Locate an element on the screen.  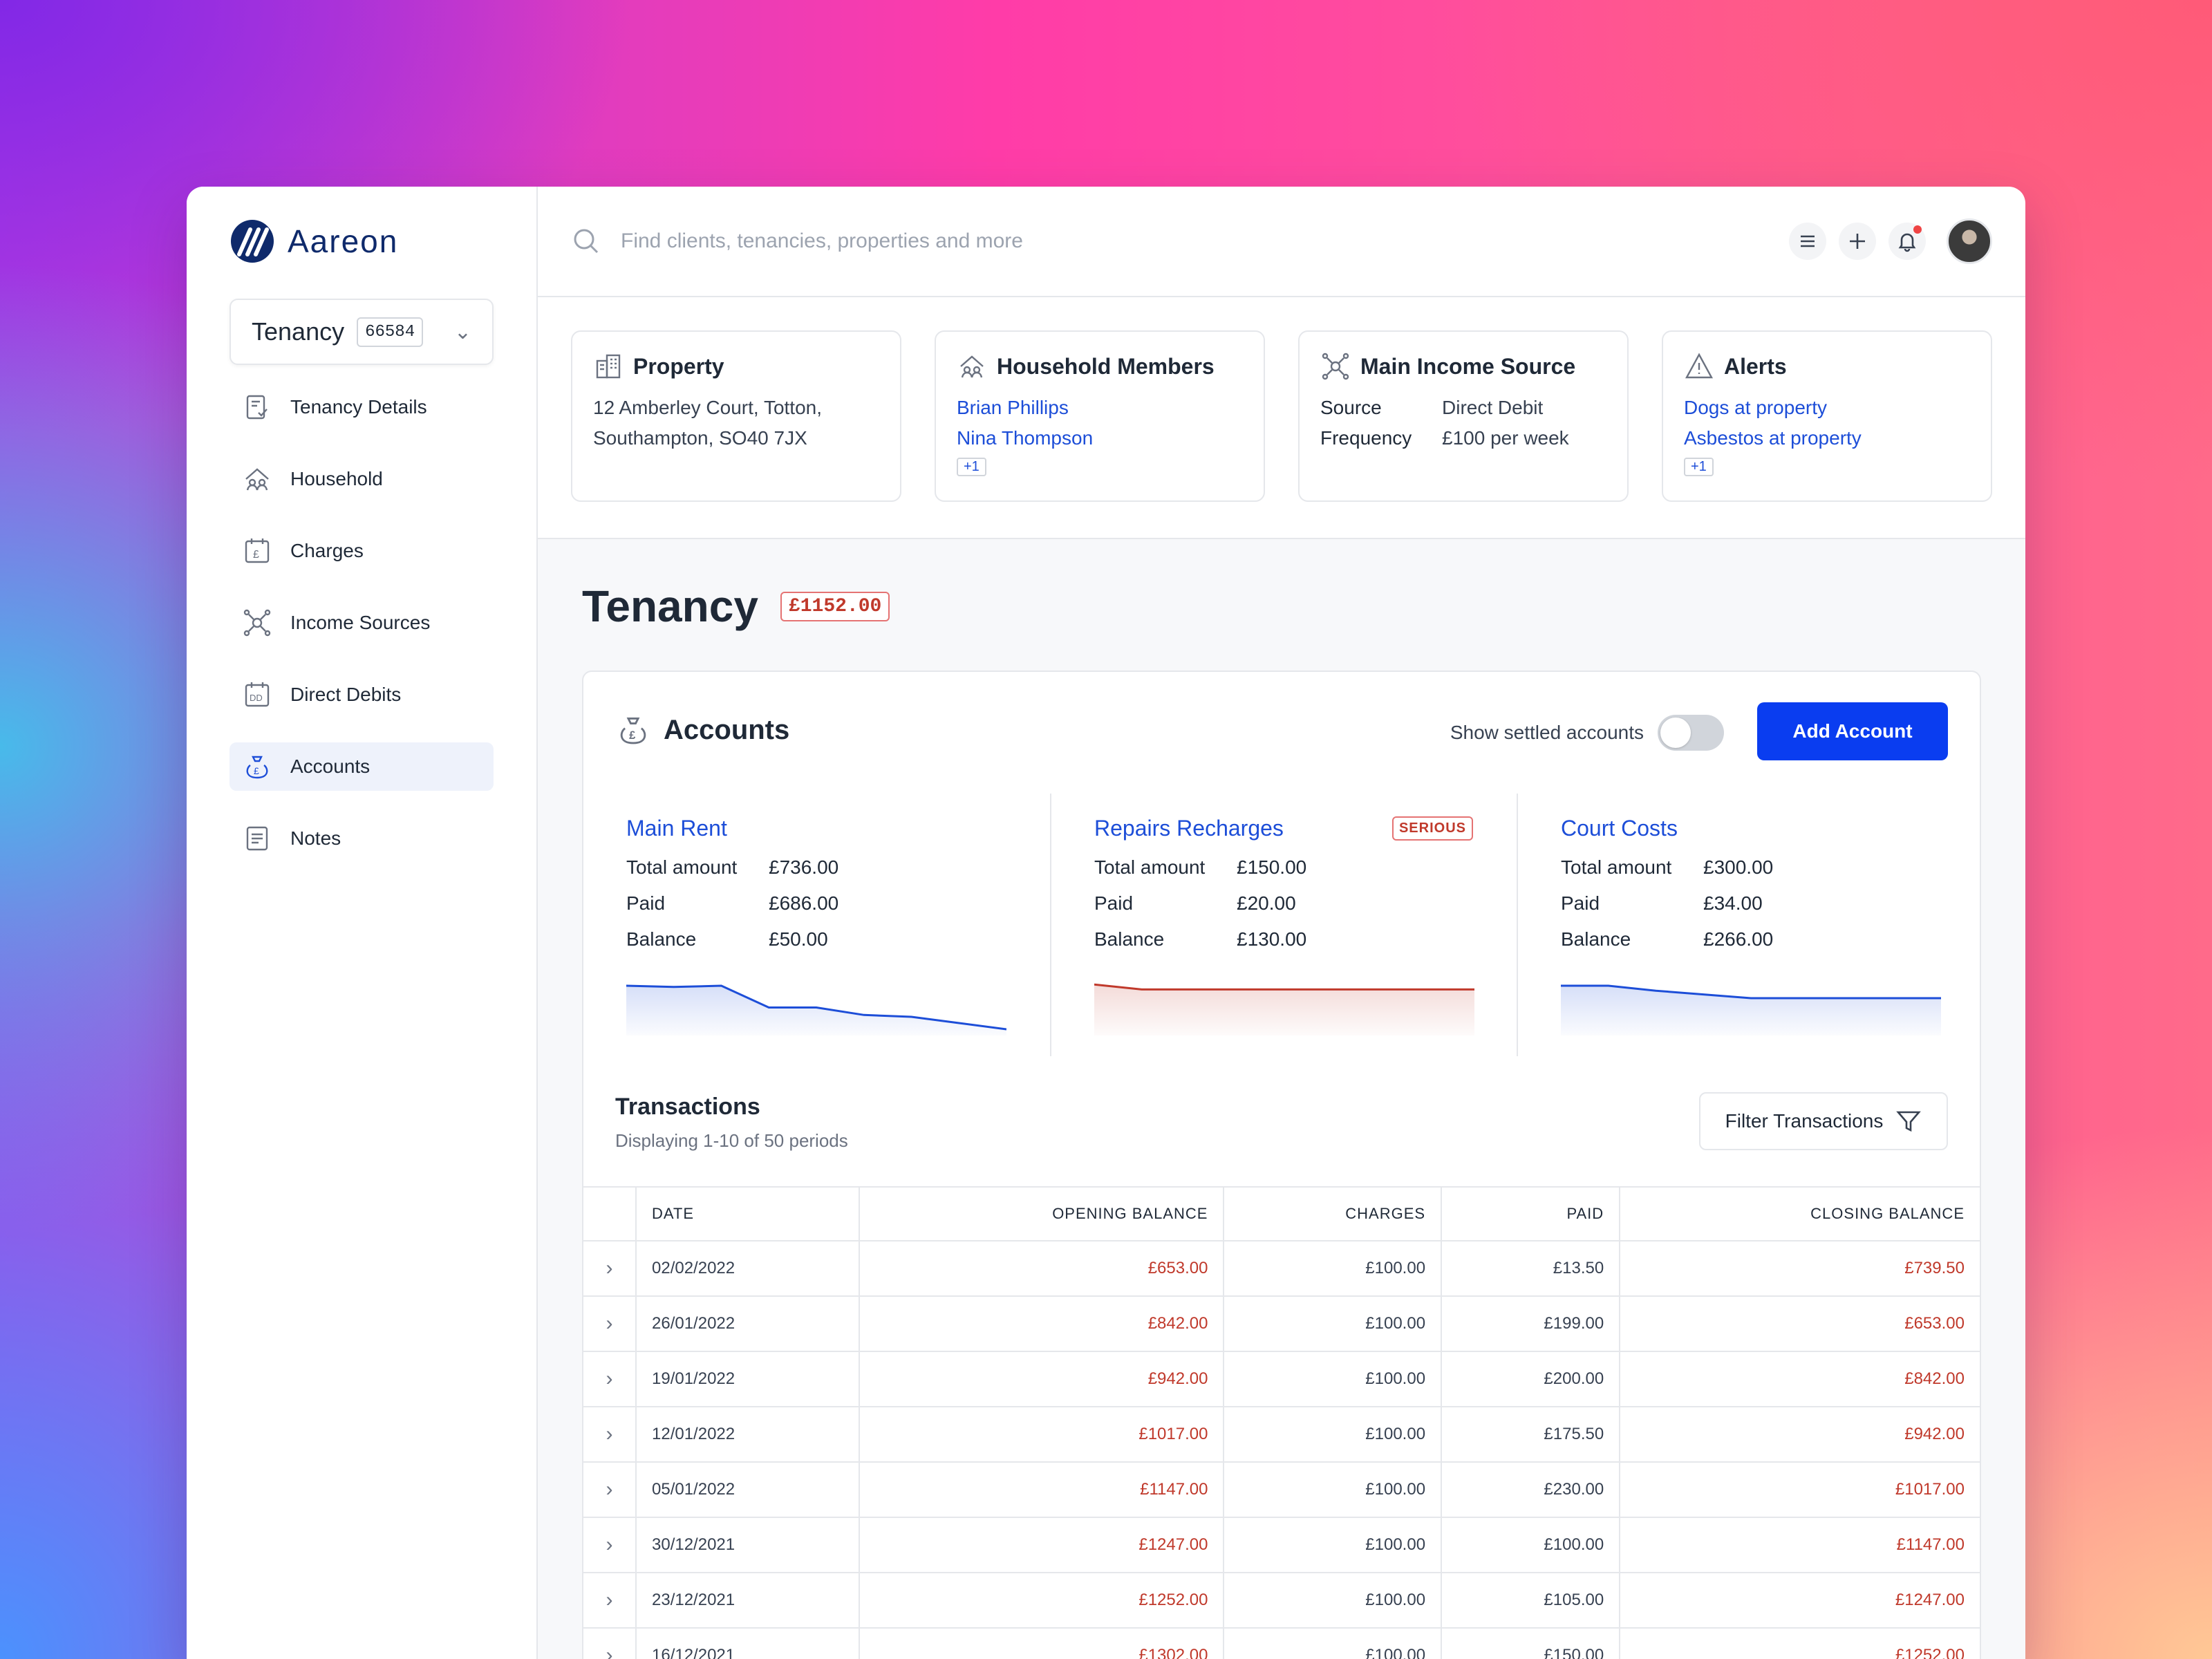
add-account-button: Add Account is located at coordinates (1853, 731).